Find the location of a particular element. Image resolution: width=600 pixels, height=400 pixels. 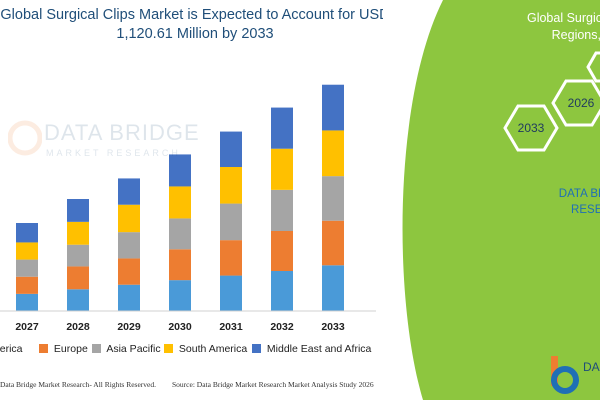

side-panel-heading-line-2: Regions, 20 is located at coordinates (575, 35).